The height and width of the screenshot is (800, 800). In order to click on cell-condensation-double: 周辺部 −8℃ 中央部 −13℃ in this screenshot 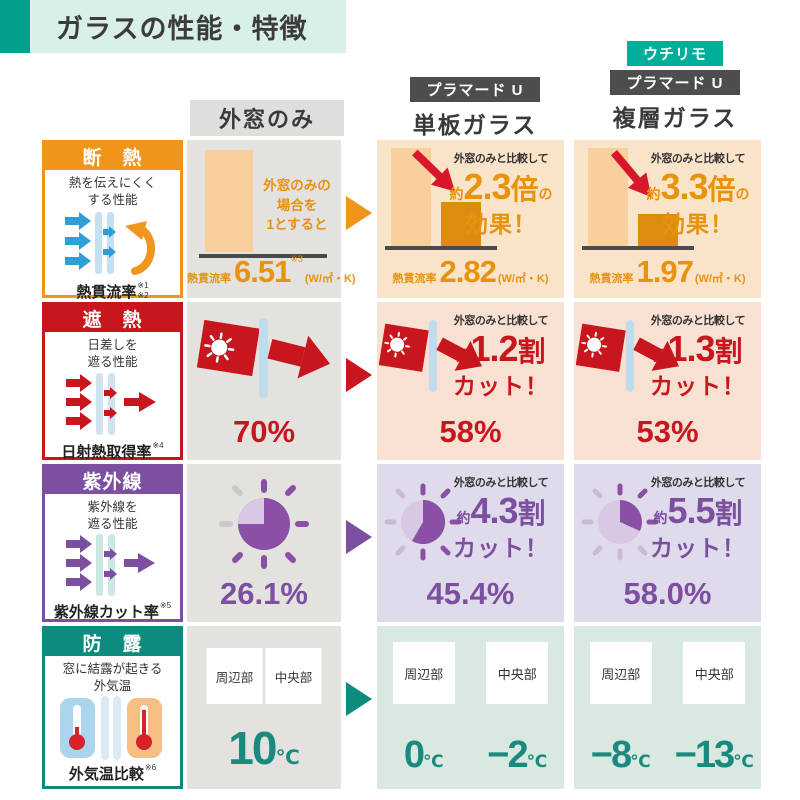, I will do `click(667, 707)`.